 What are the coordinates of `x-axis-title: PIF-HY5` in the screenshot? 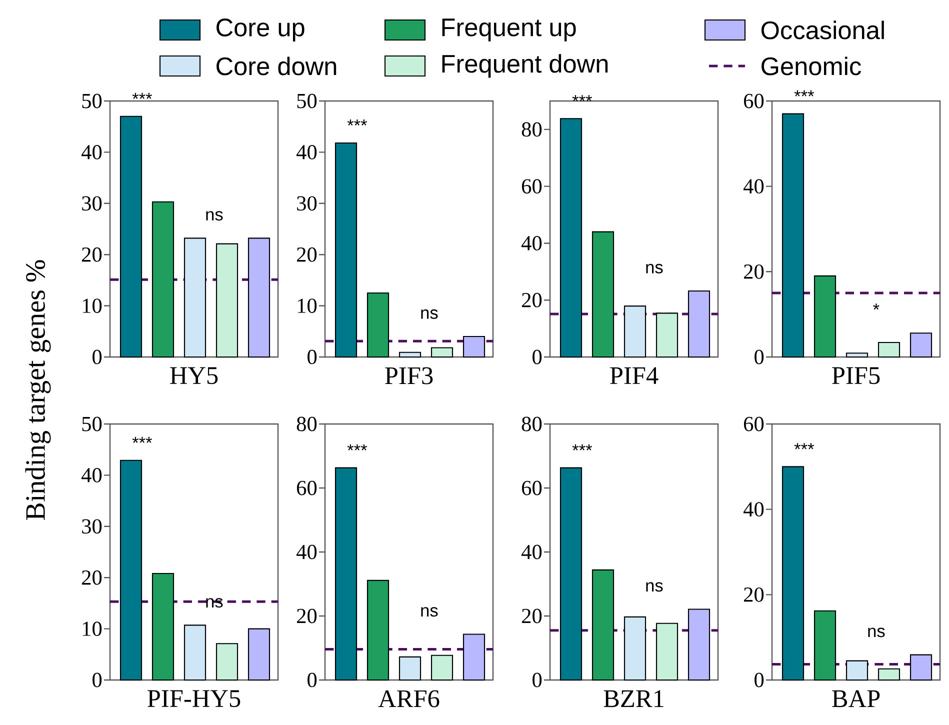 It's located at (194, 699).